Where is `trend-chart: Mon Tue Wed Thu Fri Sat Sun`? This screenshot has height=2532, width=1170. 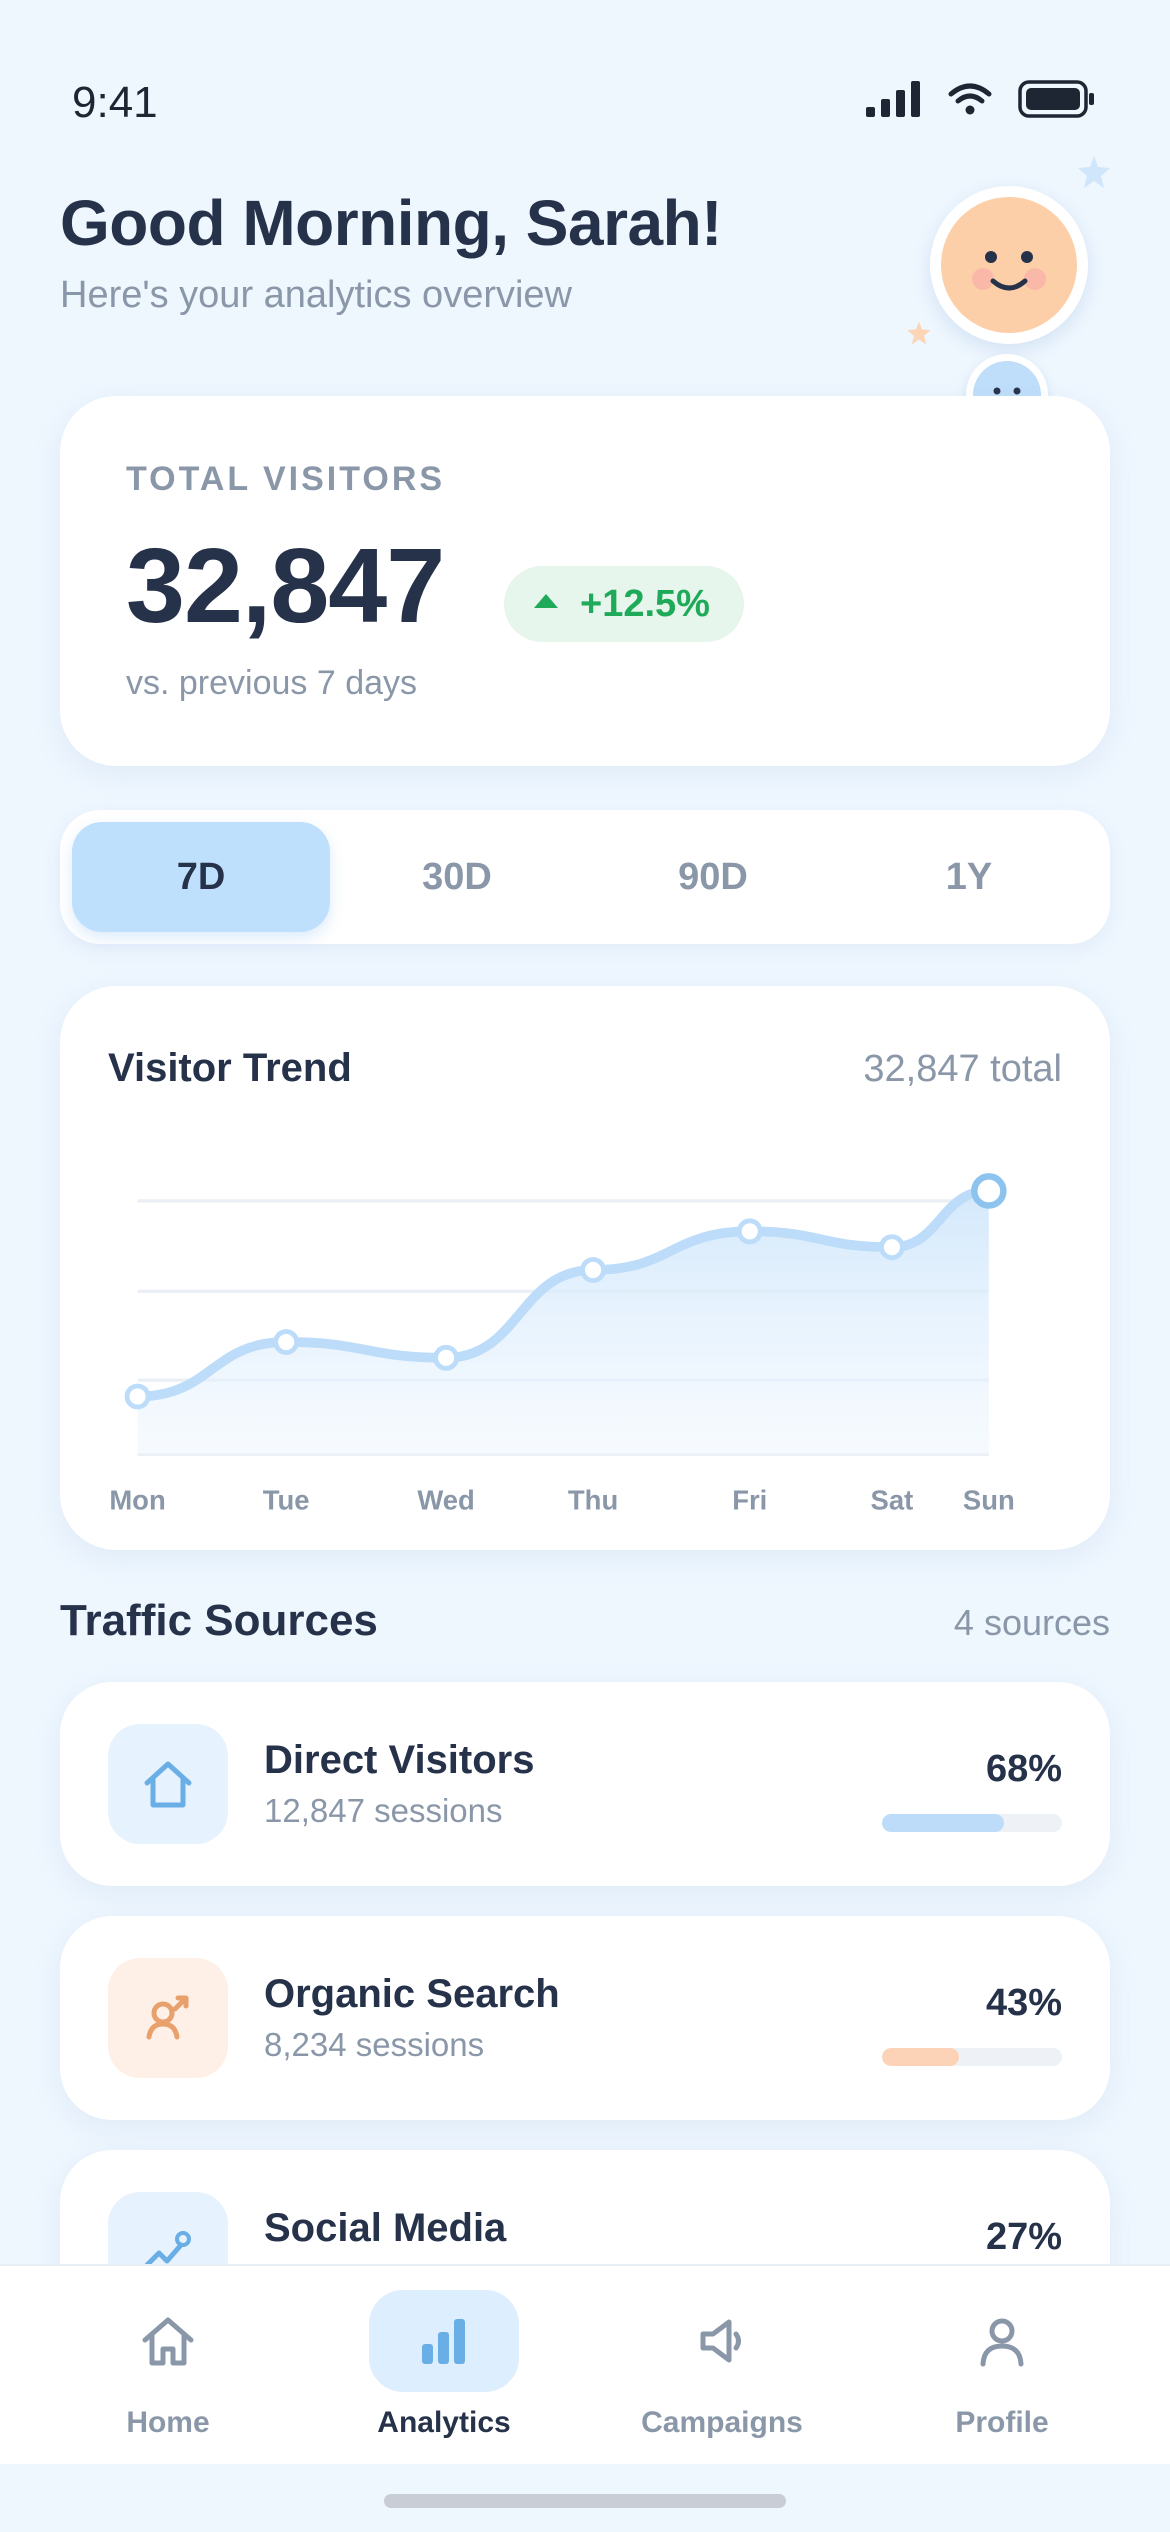 trend-chart: Mon Tue Wed Thu Fri Sat Sun is located at coordinates (562, 1344).